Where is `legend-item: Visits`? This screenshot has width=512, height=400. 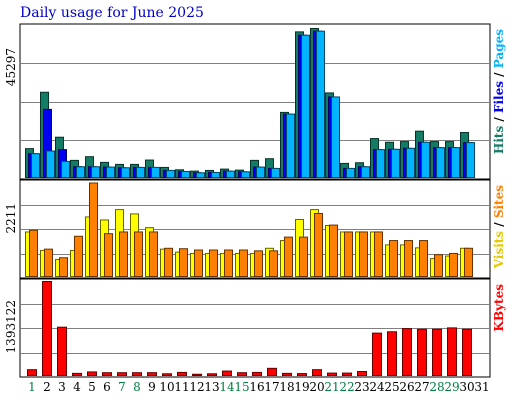 legend-item: Visits is located at coordinates (499, 250).